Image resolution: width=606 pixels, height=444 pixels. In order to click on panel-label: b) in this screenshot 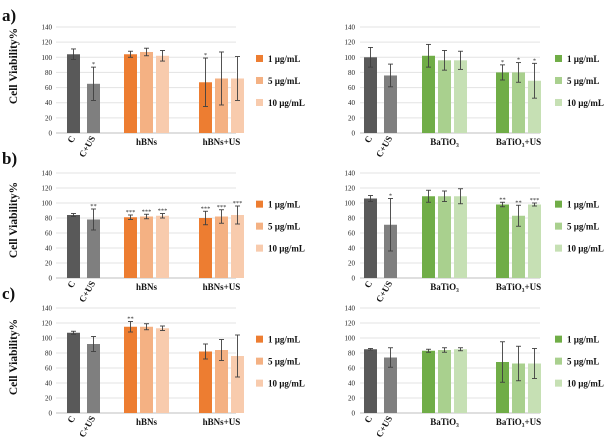, I will do `click(9, 158)`.